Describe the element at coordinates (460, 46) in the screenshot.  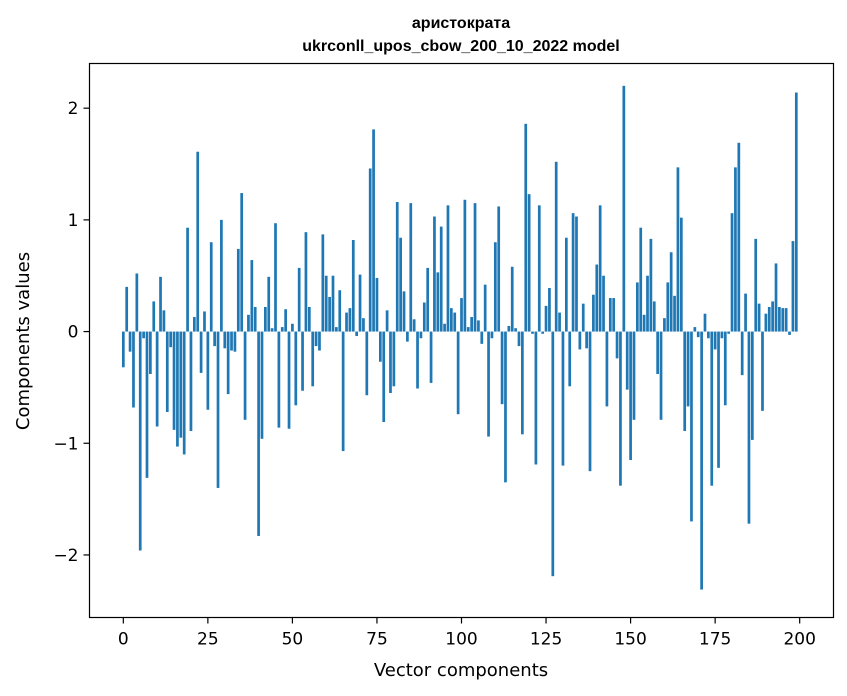
I see `chart-subtitle: ukrconll_upos_cbow_200_10_2022 model` at that location.